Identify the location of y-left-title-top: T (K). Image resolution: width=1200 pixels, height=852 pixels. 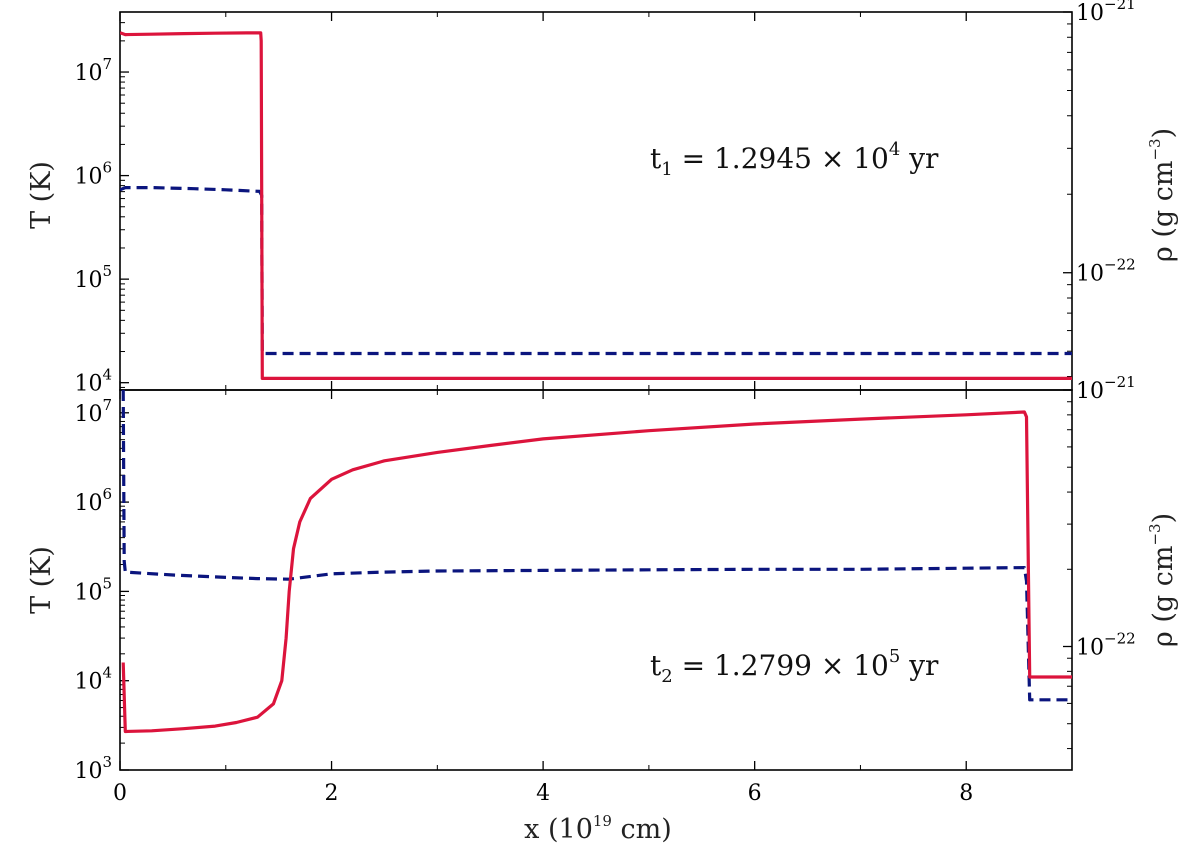
(41, 195).